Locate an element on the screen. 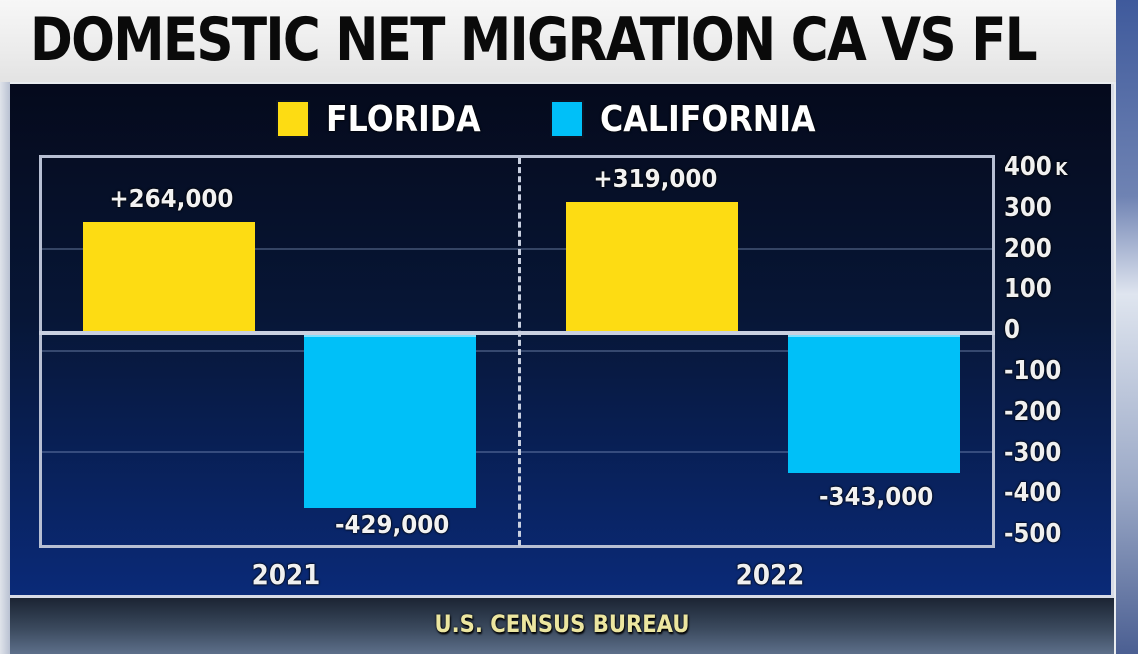 The height and width of the screenshot is (654, 1138). legend-label-california: CALIFORNIA is located at coordinates (708, 119).